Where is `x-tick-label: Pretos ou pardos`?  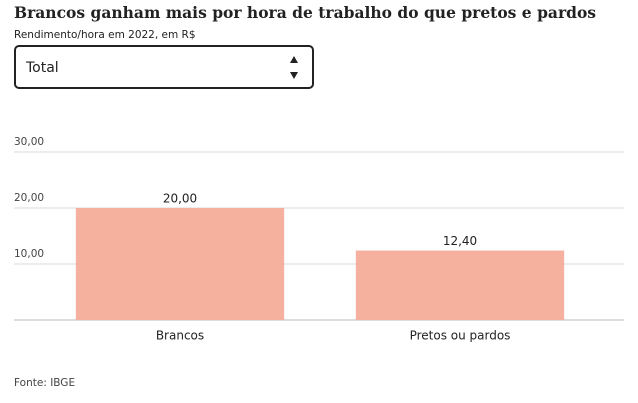
x-tick-label: Pretos ou pardos is located at coordinates (460, 336).